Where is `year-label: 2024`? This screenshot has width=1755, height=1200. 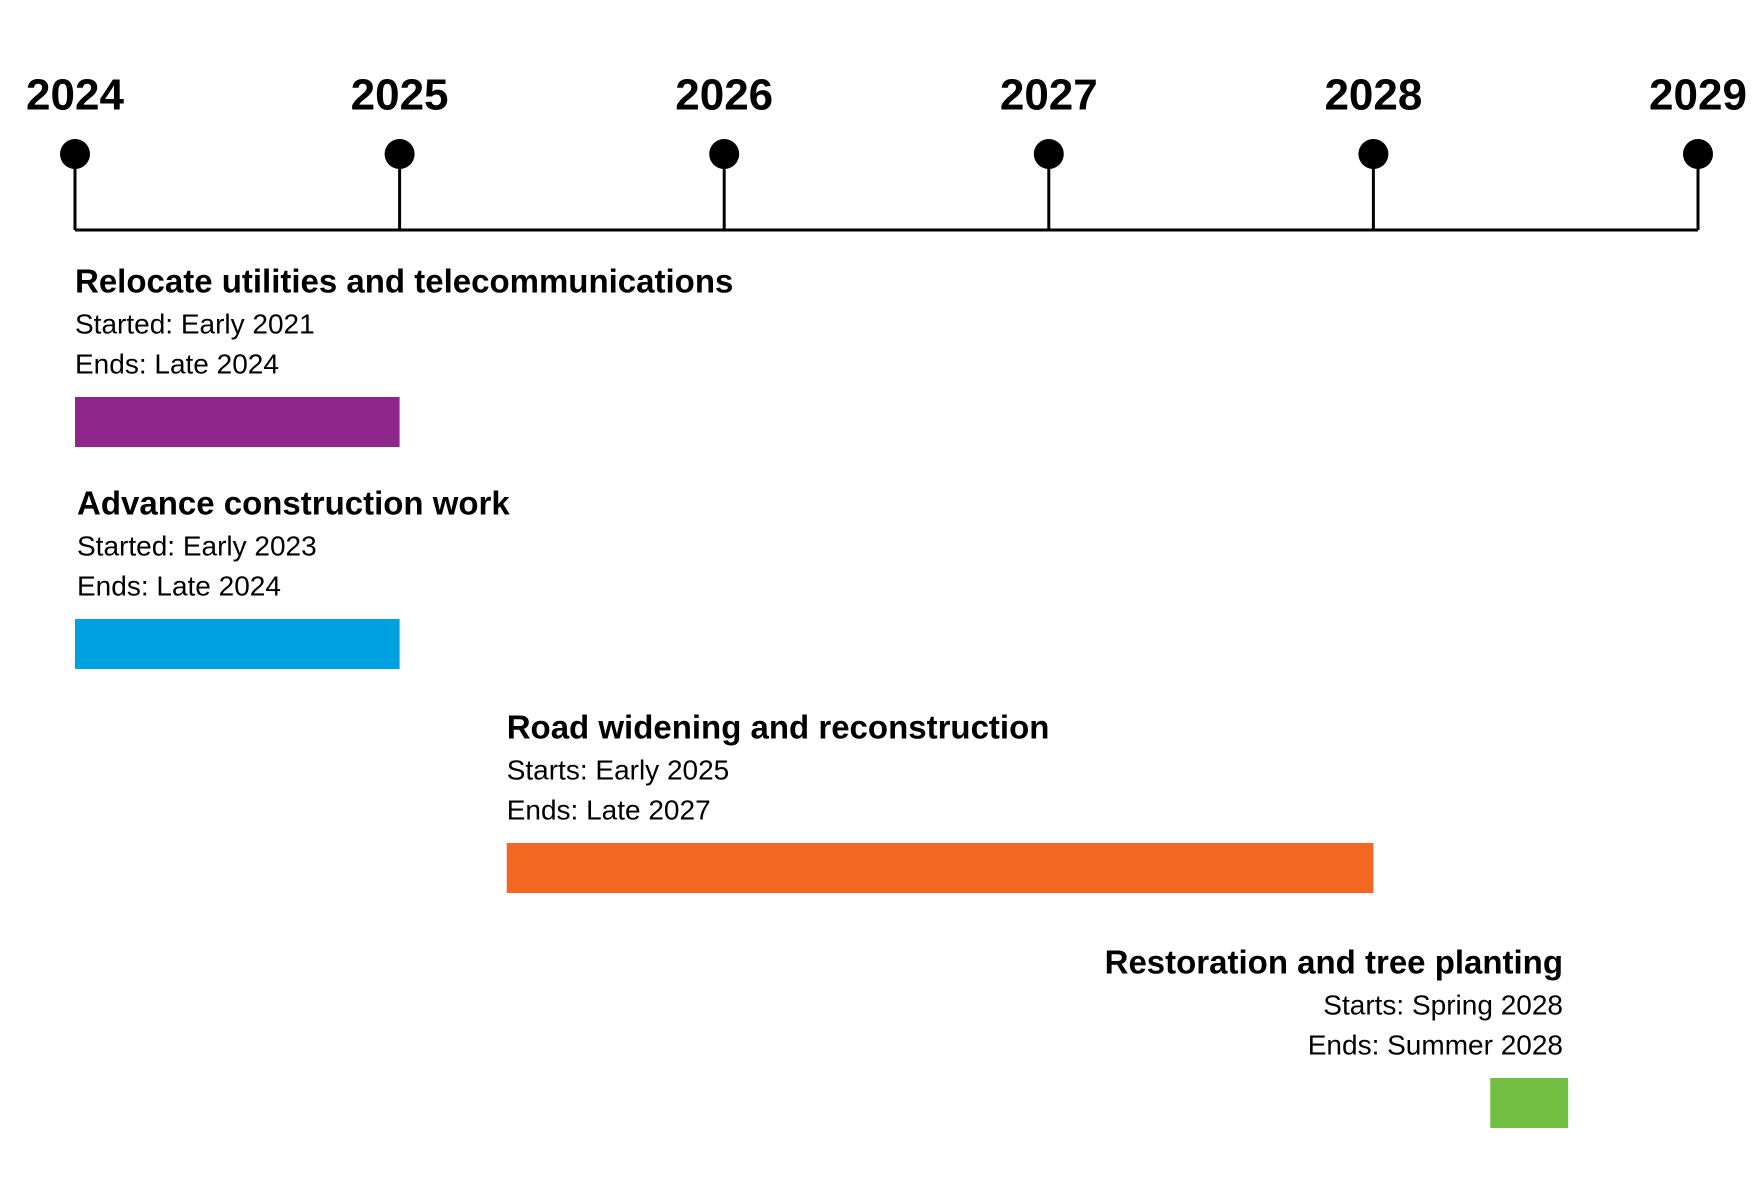 year-label: 2024 is located at coordinates (75, 95).